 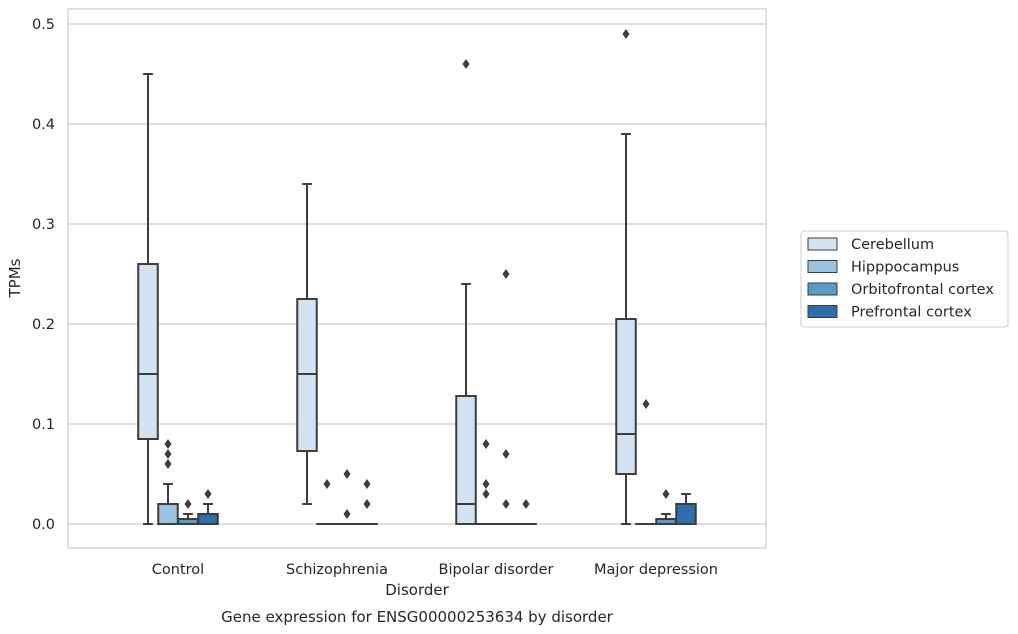 What do you see at coordinates (43, 125) in the screenshot?
I see `y-tick-label: 0.4` at bounding box center [43, 125].